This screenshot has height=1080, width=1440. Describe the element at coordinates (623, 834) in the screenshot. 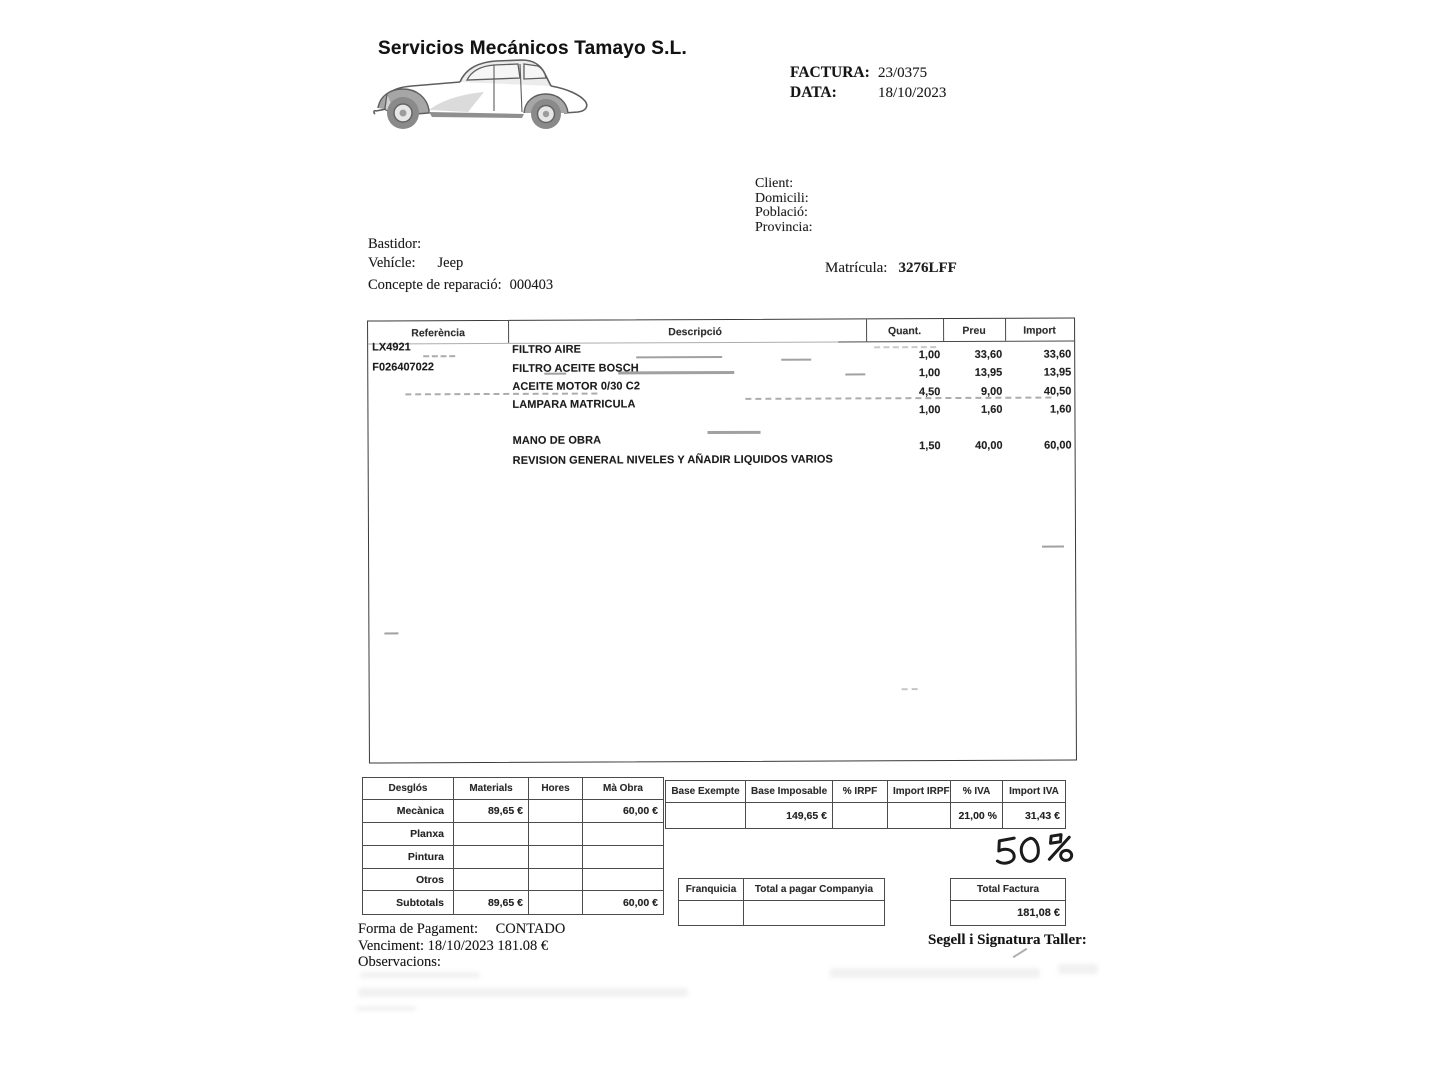

I see `planxa-ma-obra` at that location.